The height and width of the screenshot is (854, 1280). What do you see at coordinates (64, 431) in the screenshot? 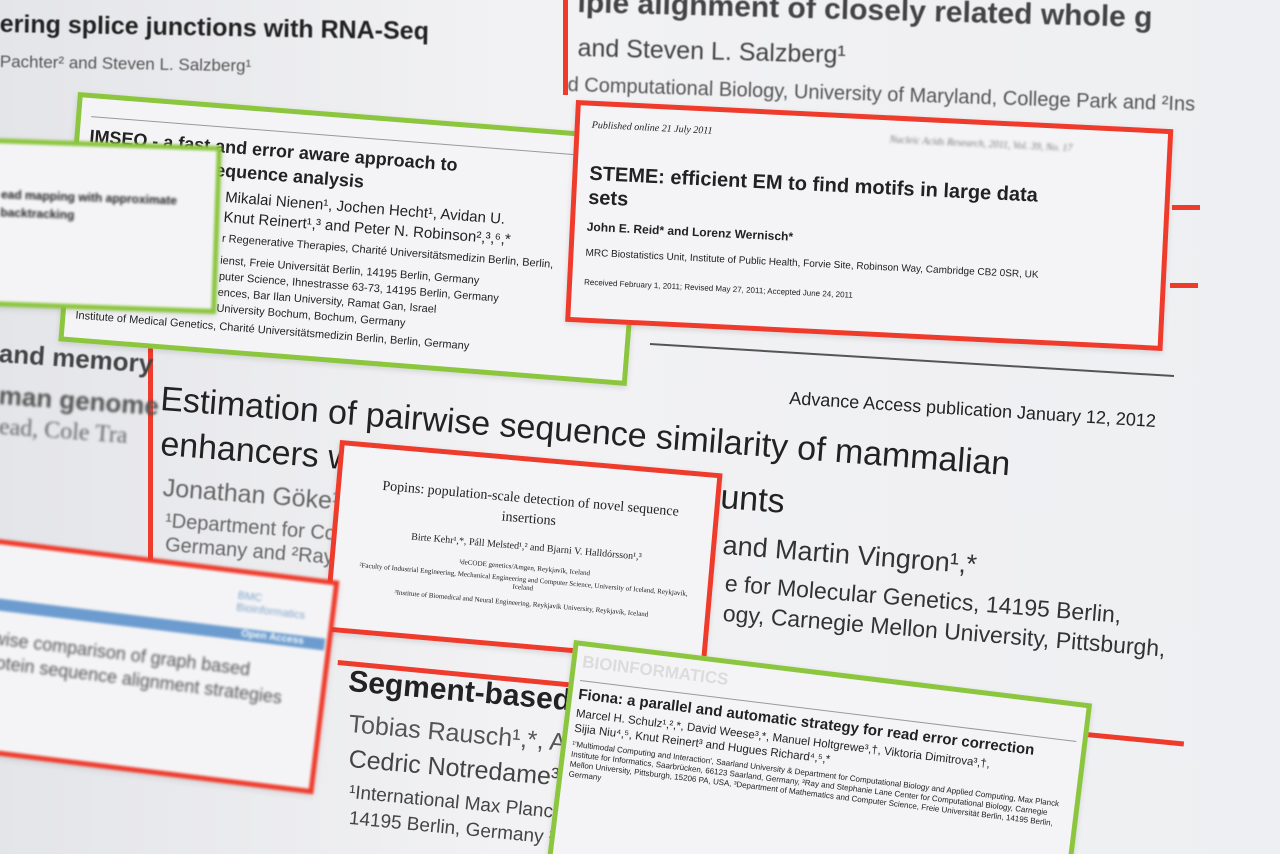
I see `paper-authors: ead, Cole Tra` at bounding box center [64, 431].